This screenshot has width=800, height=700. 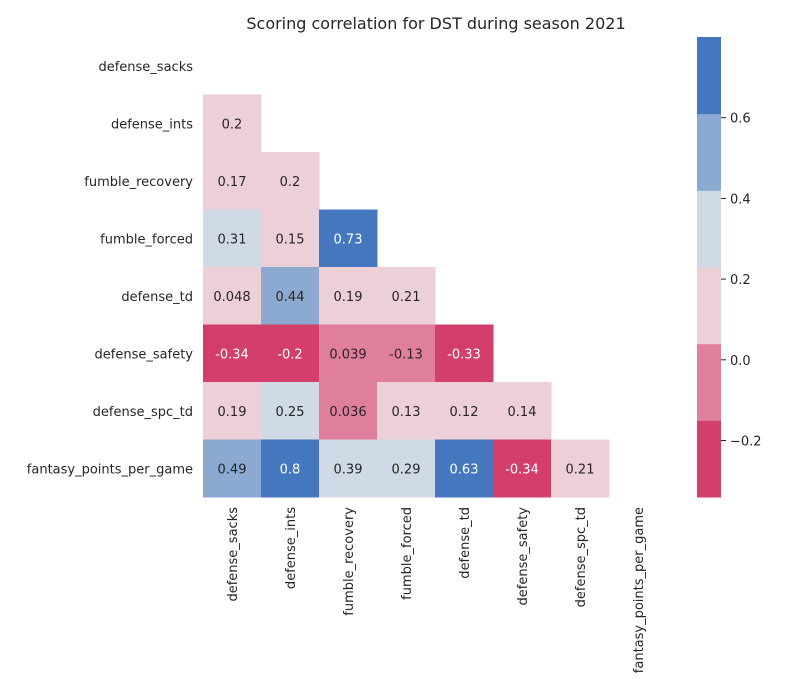 I want to click on cell-value-label: 0.49, so click(x=232, y=469).